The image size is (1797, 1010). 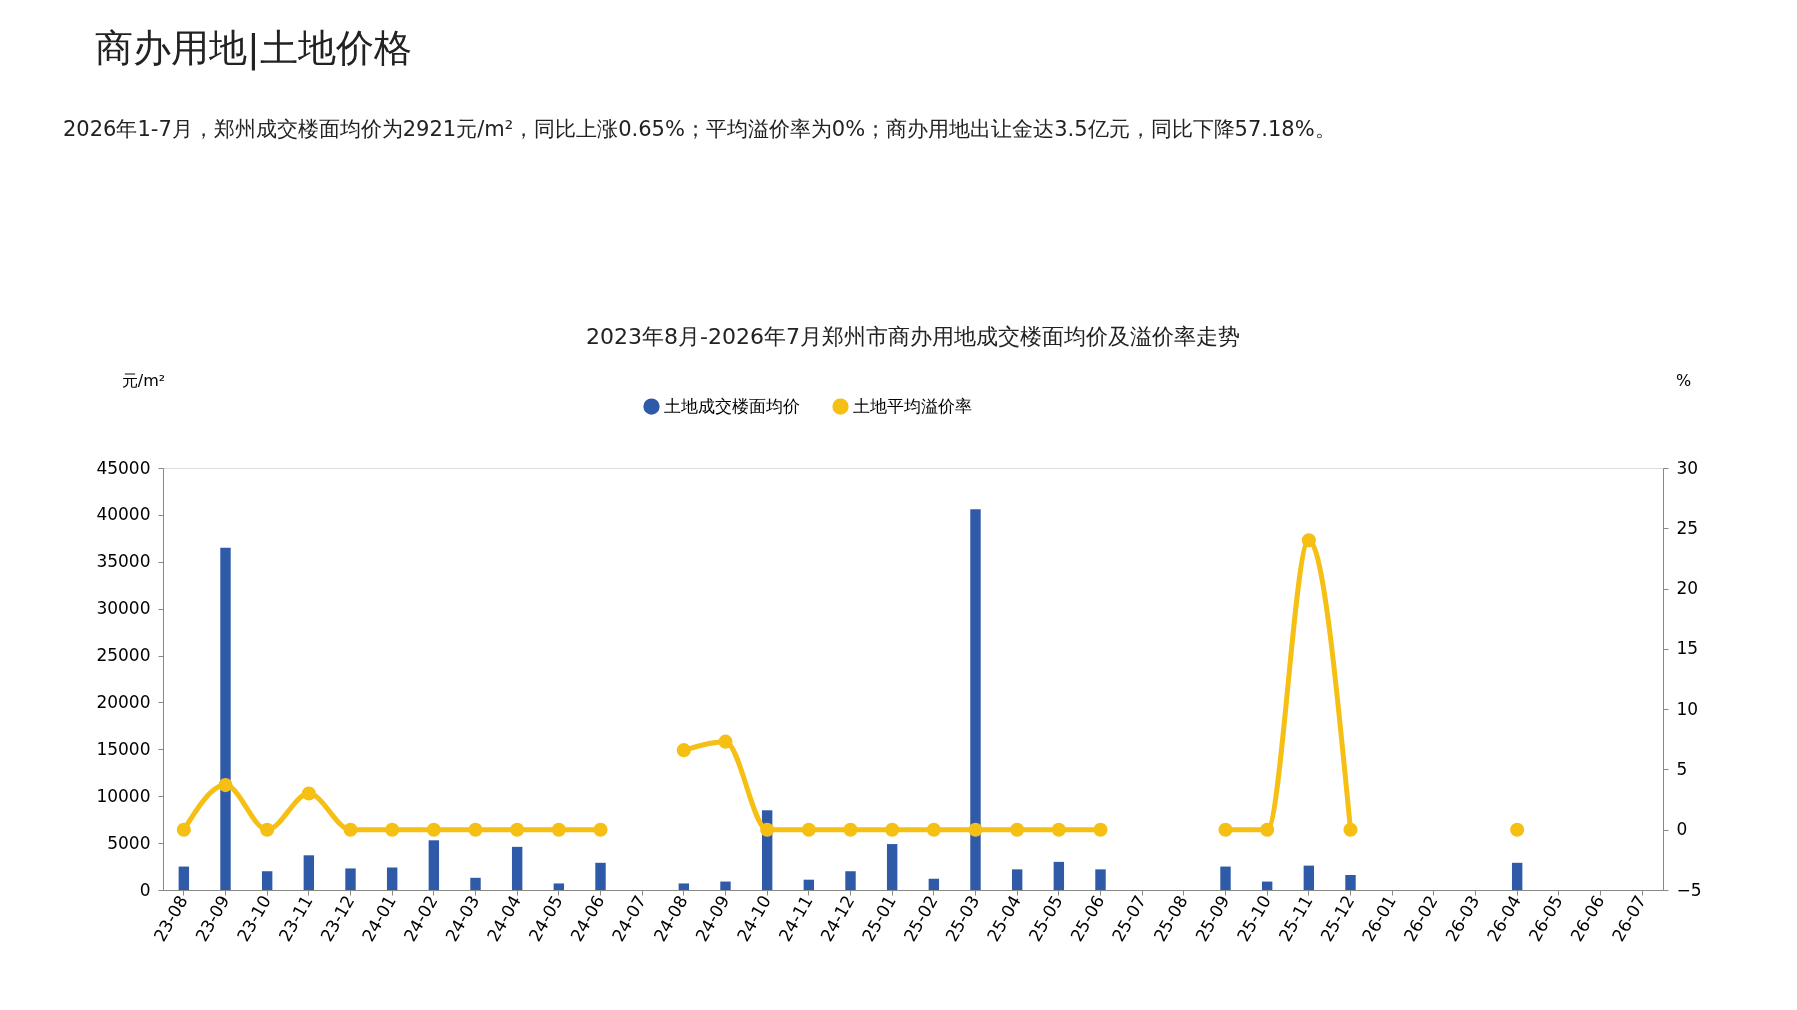 What do you see at coordinates (143, 380) in the screenshot?
I see `y-axis-title: 元/m²` at bounding box center [143, 380].